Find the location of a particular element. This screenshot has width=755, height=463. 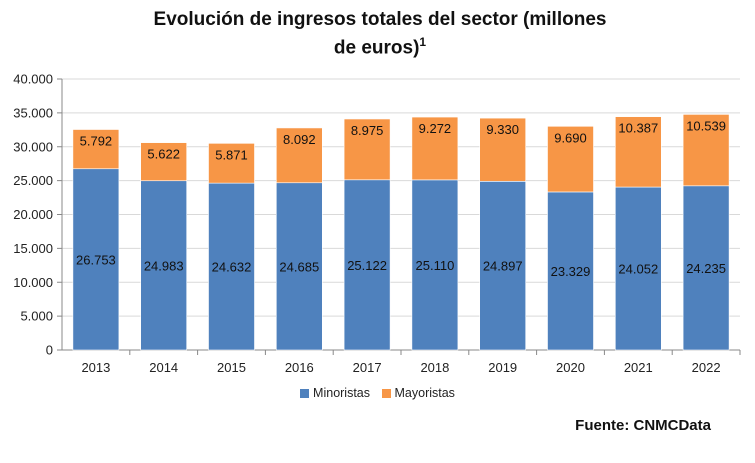

data-label-mayoristas: 10.539 is located at coordinates (706, 125).